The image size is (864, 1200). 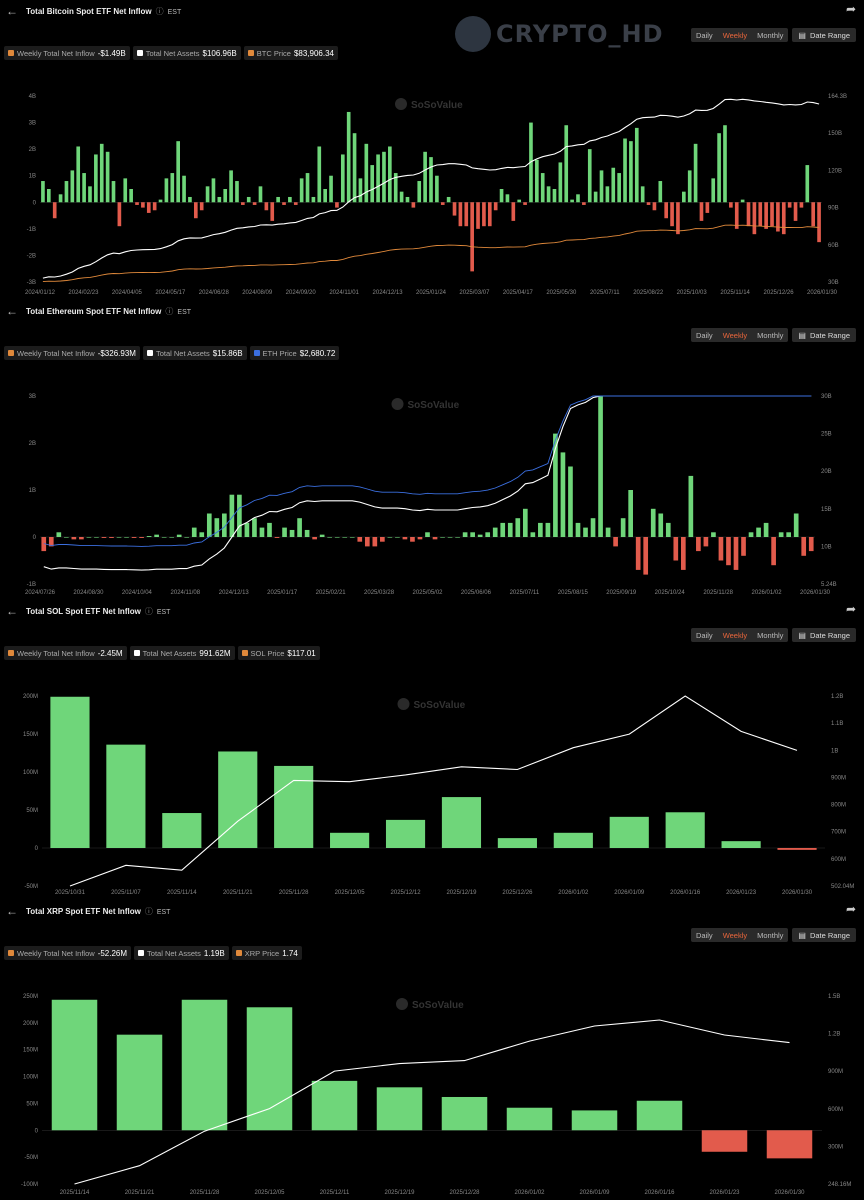 I want to click on legend-item: XRP Price 1.74, so click(x=266, y=953).